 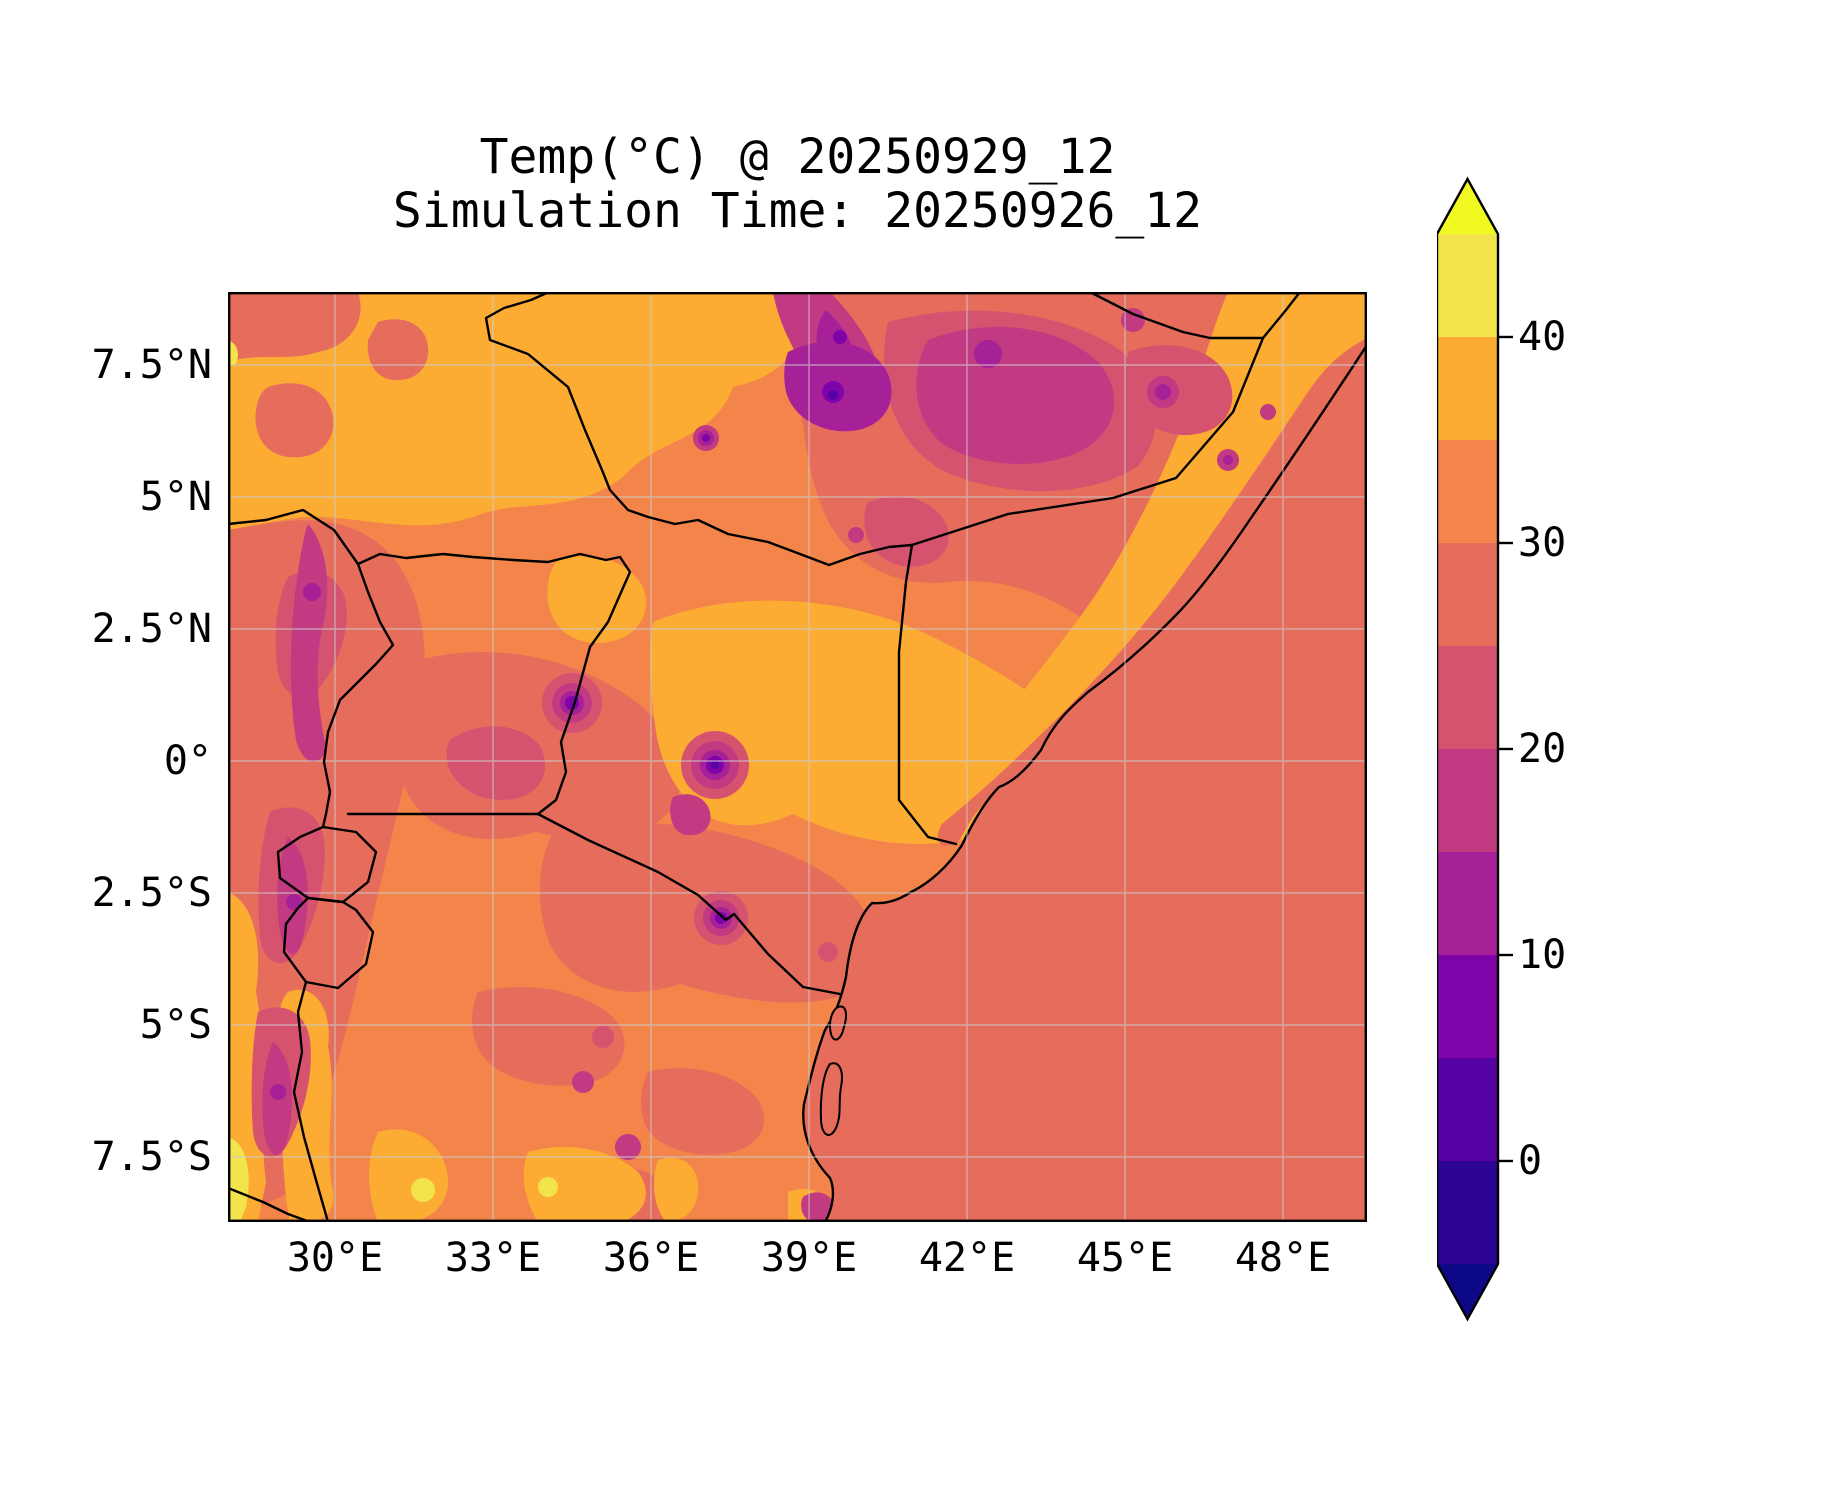 What do you see at coordinates (1530, 1161) in the screenshot?
I see `colorbar-tick-label: 0` at bounding box center [1530, 1161].